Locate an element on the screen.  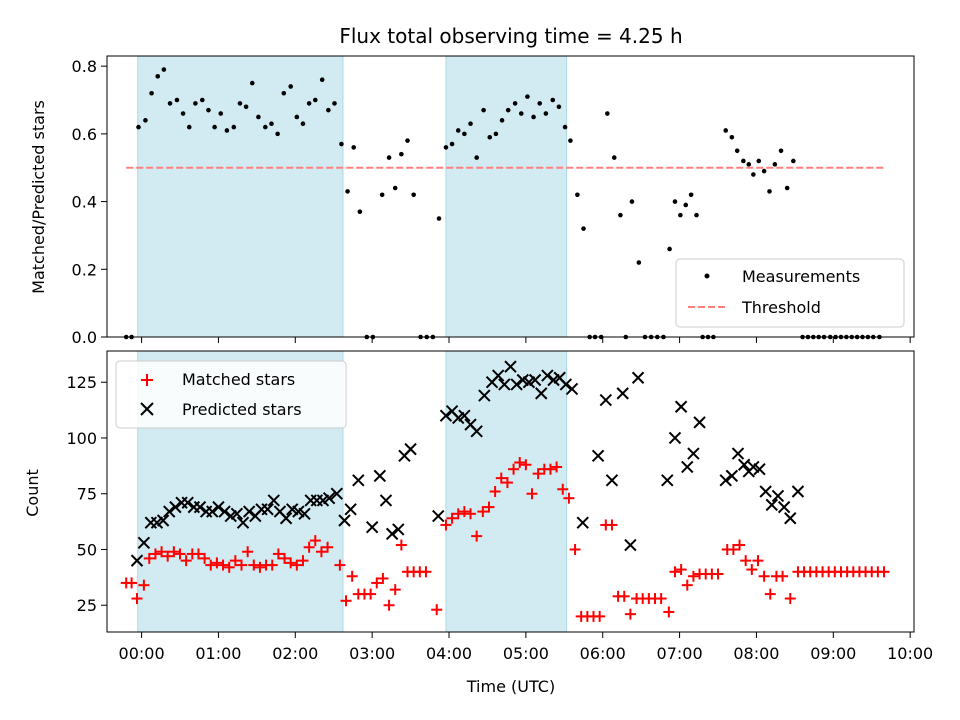
top-y-axis-label: Matched/Predicted stars is located at coordinates (38, 197).